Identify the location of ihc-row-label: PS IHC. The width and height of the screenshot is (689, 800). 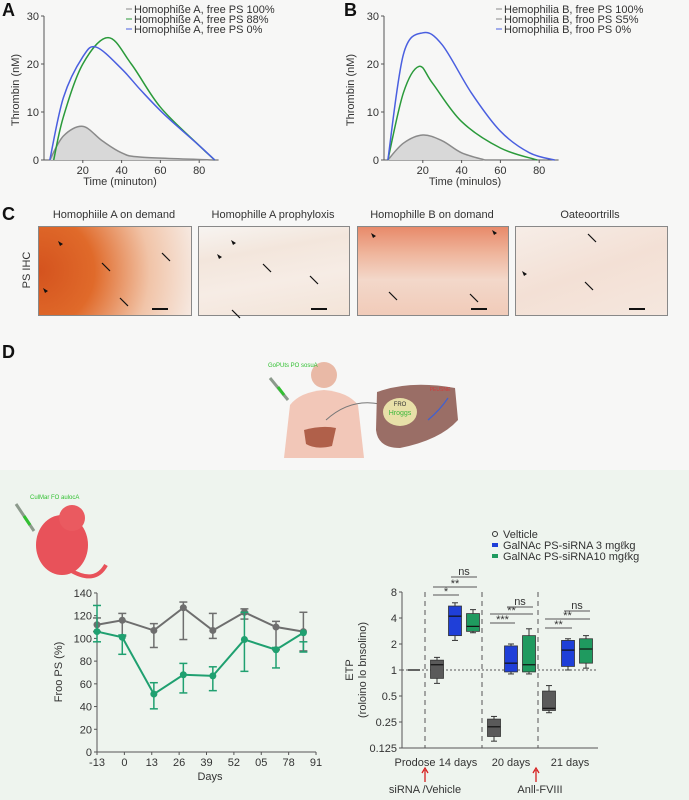
(27, 270).